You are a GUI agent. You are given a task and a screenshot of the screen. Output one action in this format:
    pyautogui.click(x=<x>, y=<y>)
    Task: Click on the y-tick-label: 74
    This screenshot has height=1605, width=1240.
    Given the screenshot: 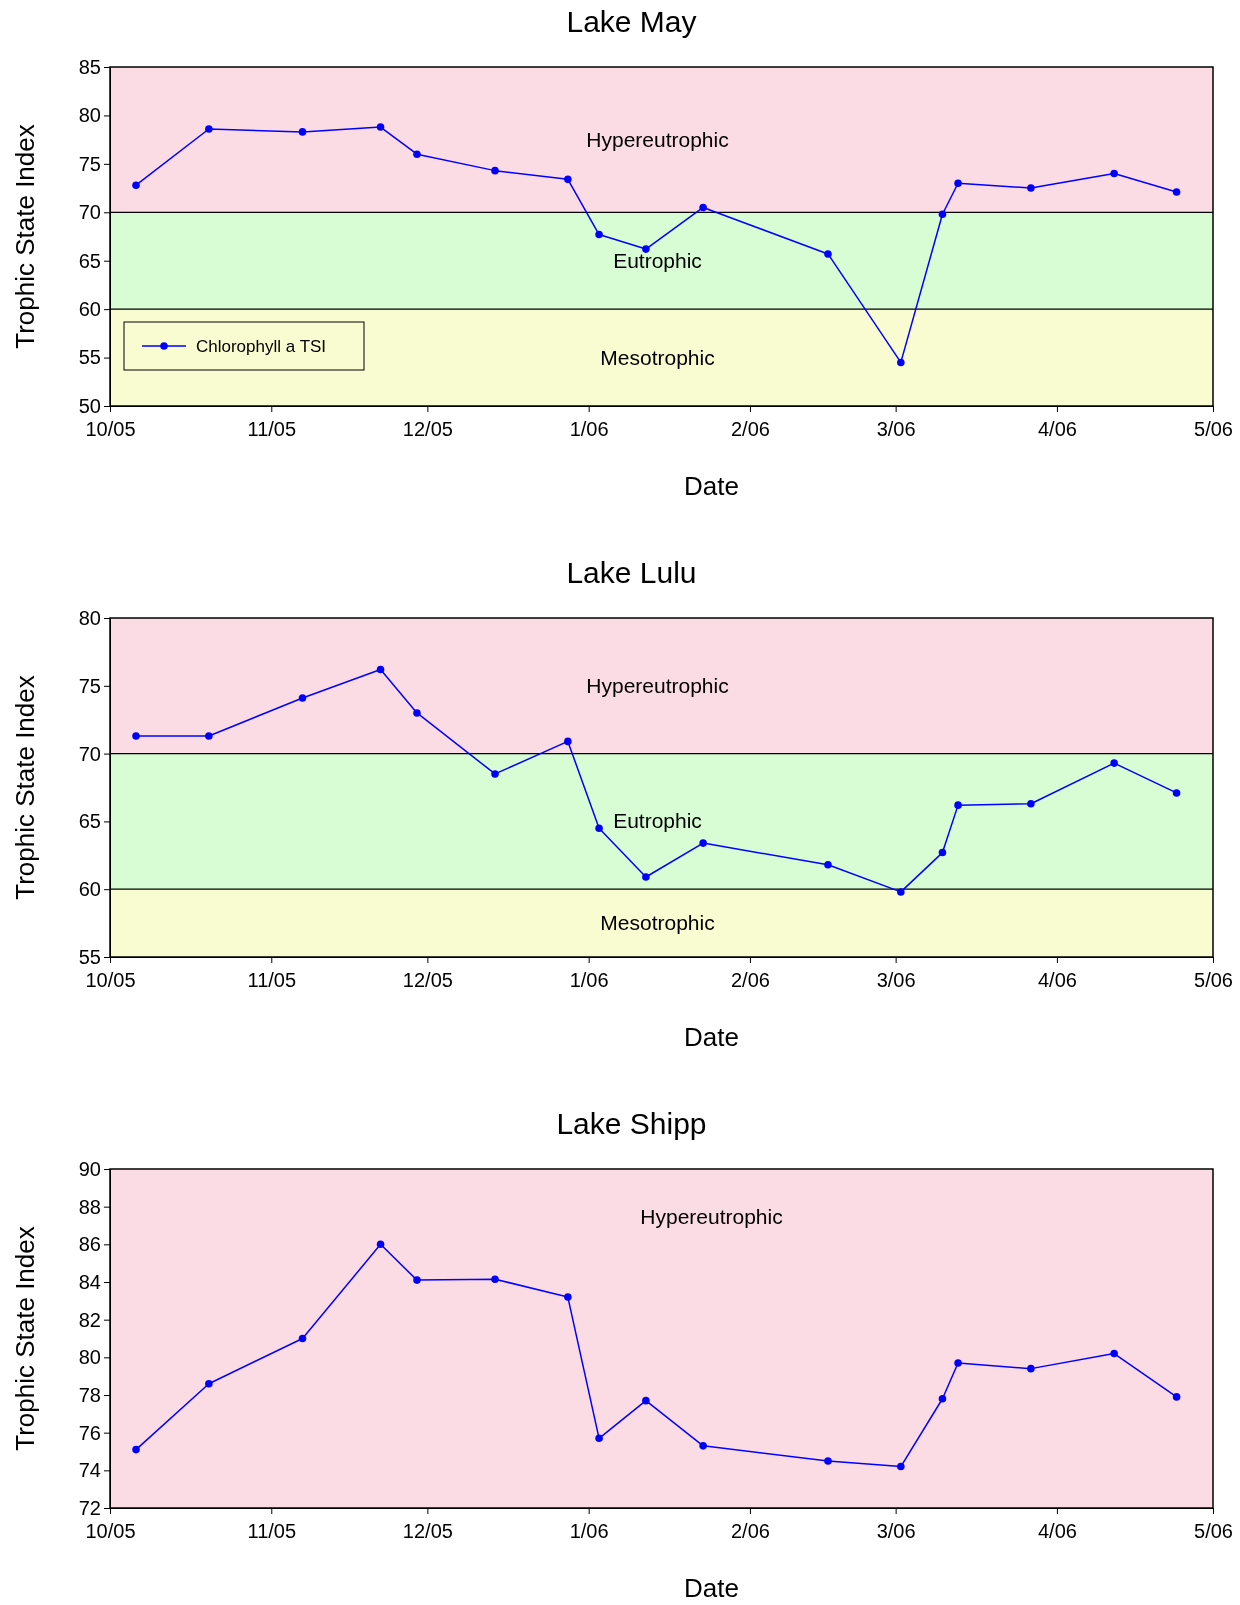 What is the action you would take?
    pyautogui.click(x=89, y=1470)
    